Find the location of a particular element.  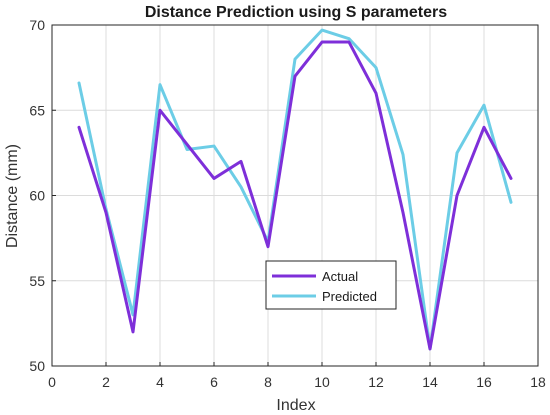

x-tick-label: 12 is located at coordinates (376, 382).